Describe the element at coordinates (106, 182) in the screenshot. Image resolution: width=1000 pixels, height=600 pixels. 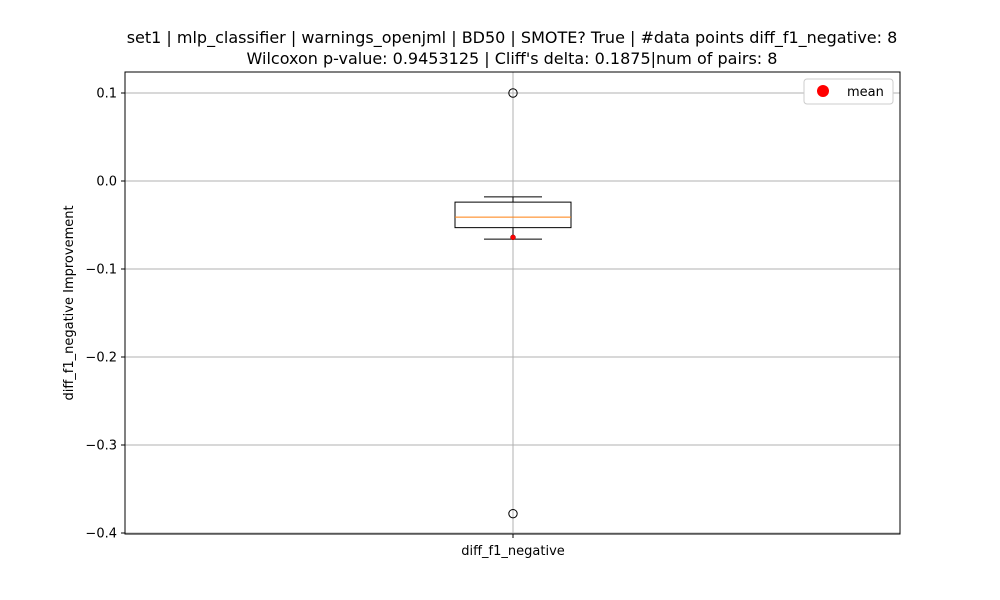
I see `y-tick-label: 0.0` at that location.